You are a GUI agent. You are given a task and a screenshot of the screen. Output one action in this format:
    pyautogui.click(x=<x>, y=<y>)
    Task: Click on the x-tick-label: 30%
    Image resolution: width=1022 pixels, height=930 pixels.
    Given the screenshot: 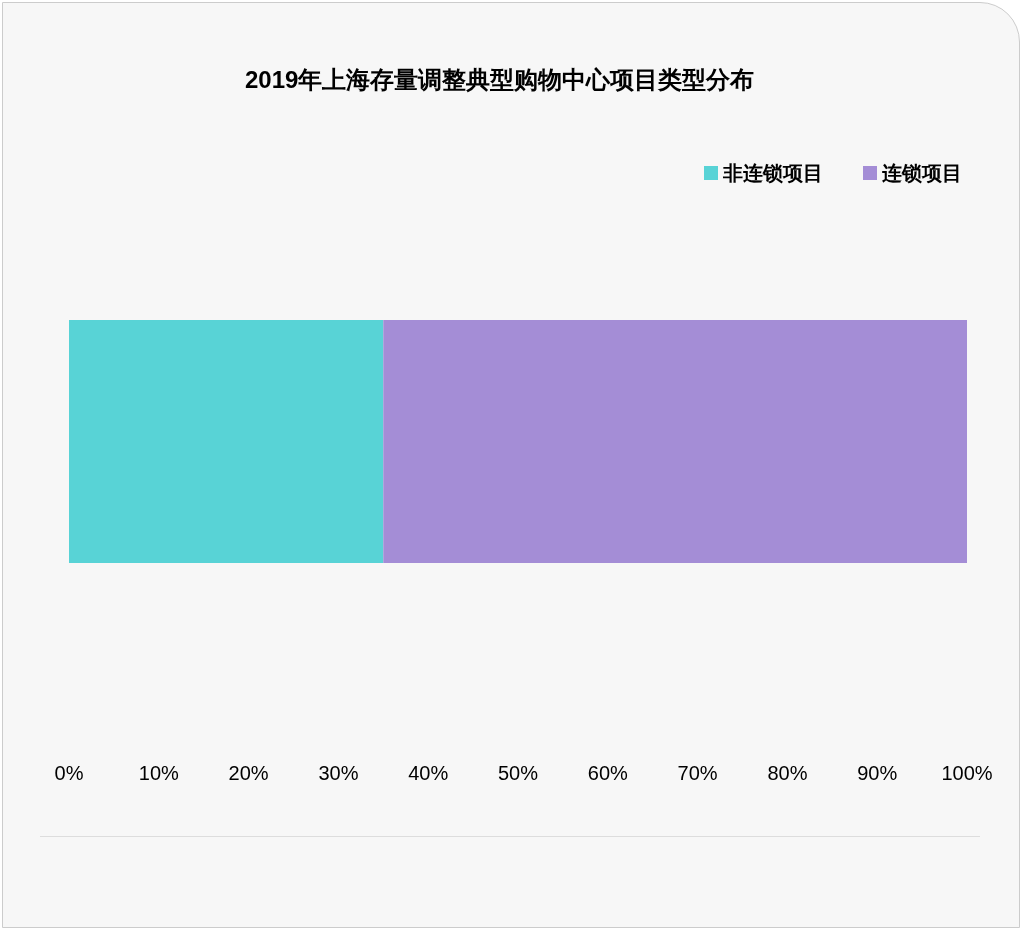 What is the action you would take?
    pyautogui.click(x=338, y=773)
    